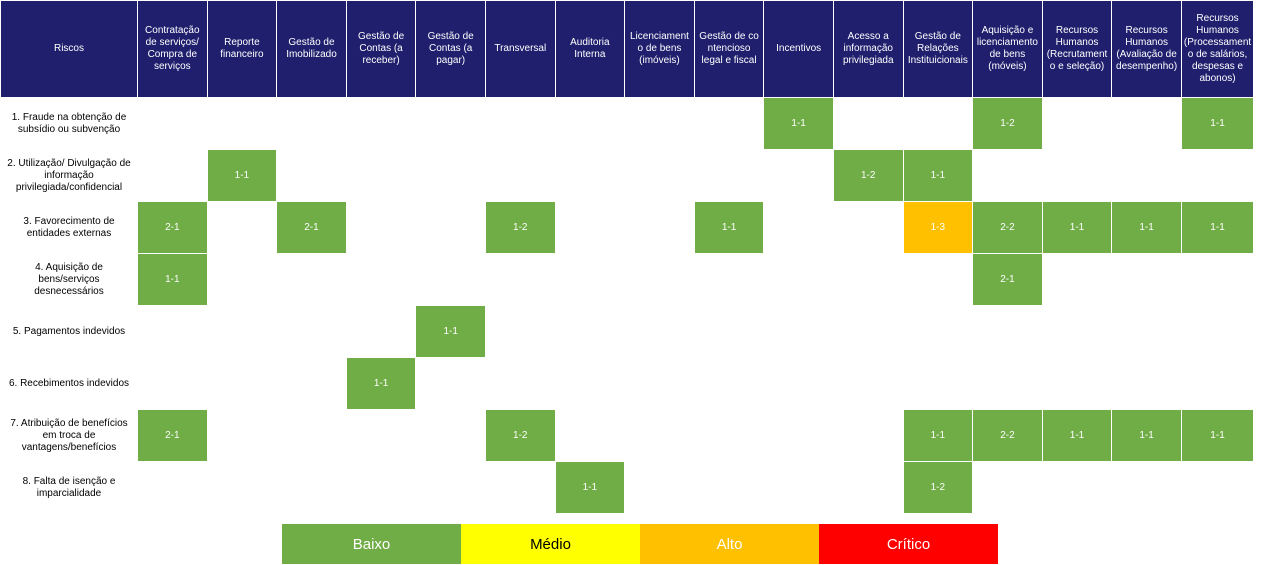 This screenshot has width=1265, height=565. Describe the element at coordinates (242, 49) in the screenshot. I see `column-header: Reporte financeiro` at that location.